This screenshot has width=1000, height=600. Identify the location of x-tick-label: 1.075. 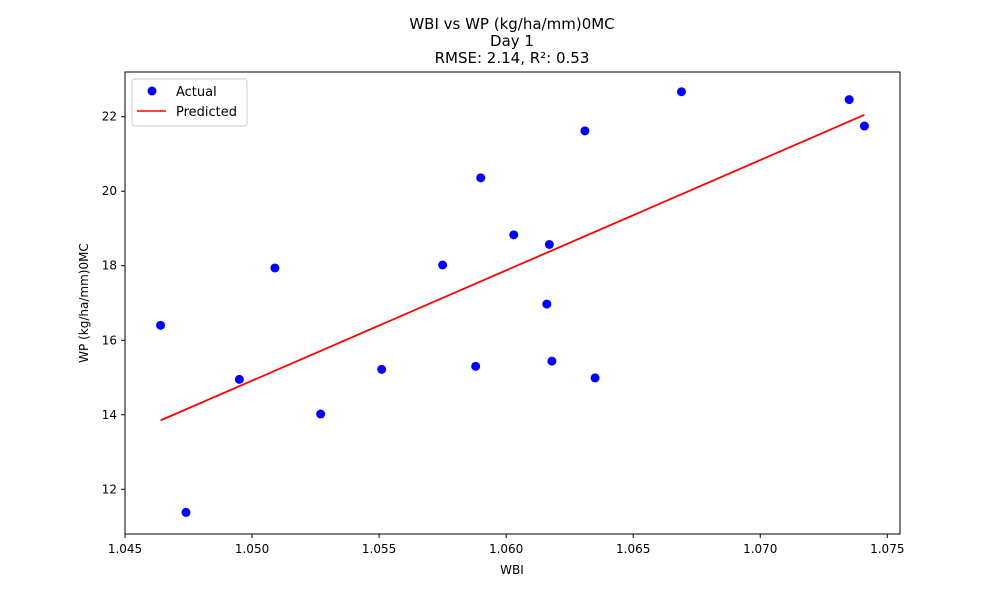
(887, 549).